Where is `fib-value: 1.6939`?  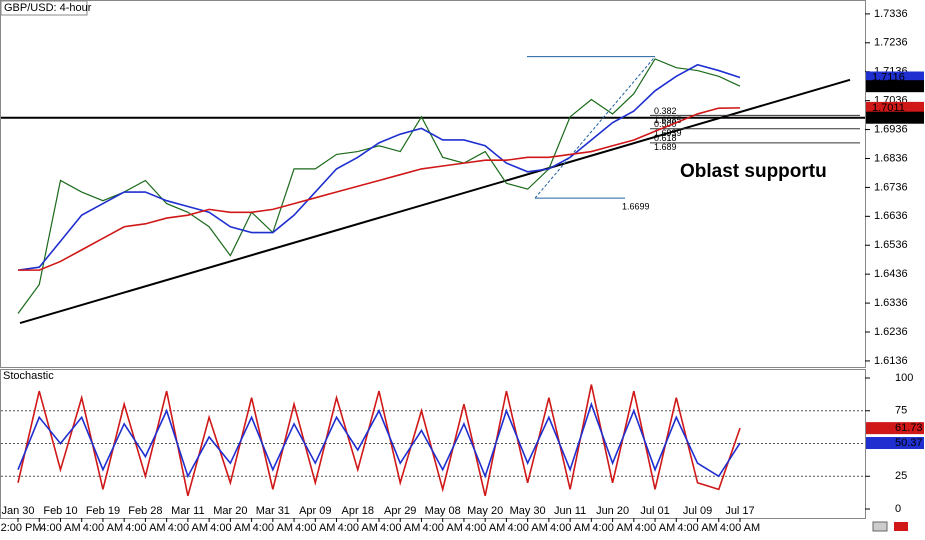
fib-value: 1.6939 is located at coordinates (668, 133).